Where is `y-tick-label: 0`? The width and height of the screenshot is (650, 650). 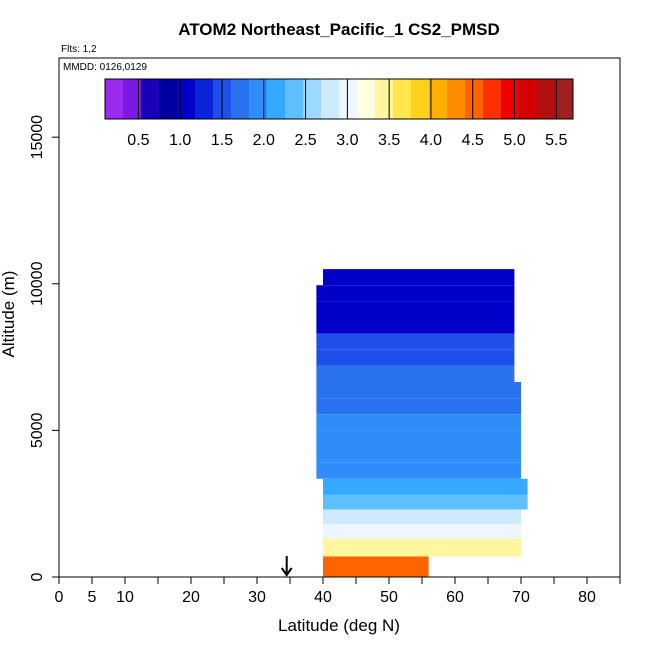
y-tick-label: 0 is located at coordinates (37, 576).